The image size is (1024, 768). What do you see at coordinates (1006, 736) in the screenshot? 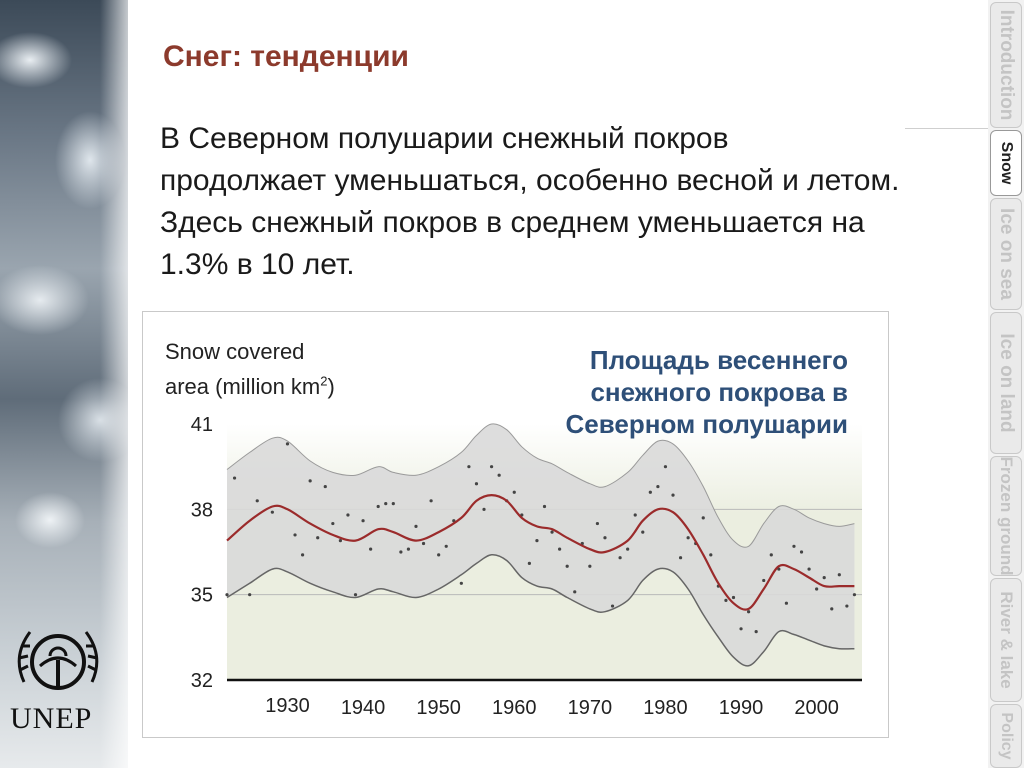
I see `tab-policy: Policy` at bounding box center [1006, 736].